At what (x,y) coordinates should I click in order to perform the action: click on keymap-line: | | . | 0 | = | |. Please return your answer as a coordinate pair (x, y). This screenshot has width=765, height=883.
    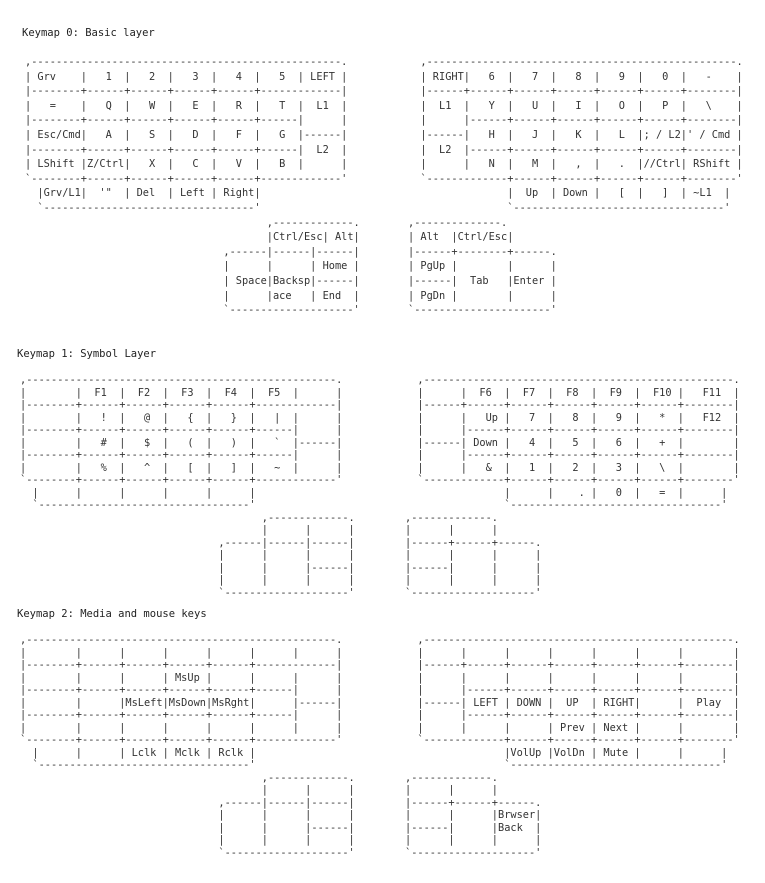
    Looking at the image, I should click on (566, 492).